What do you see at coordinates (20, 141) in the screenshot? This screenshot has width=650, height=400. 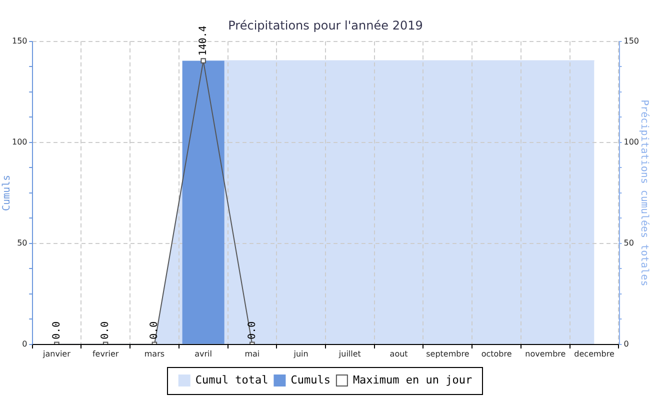 I see `y-tick-label: 100` at bounding box center [20, 141].